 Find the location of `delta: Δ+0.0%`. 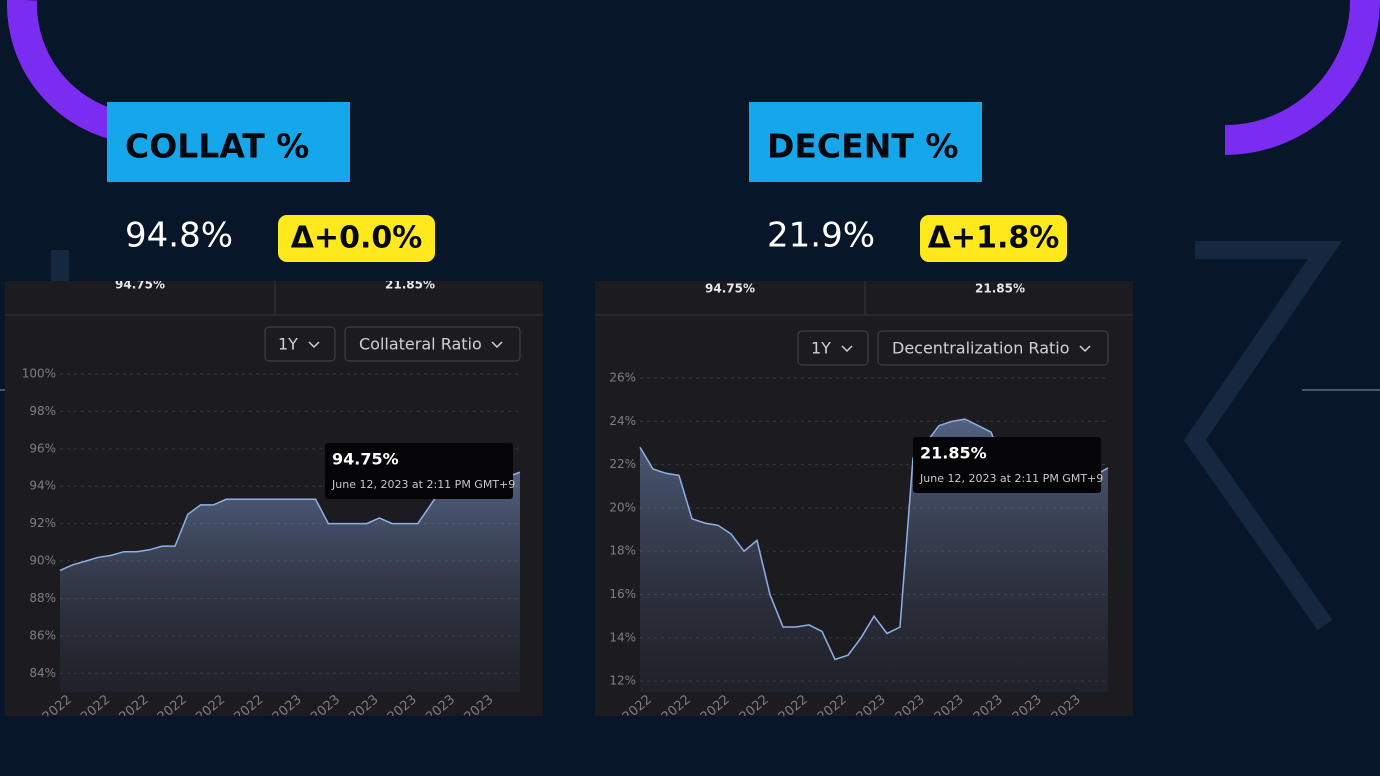

delta: Δ+0.0% is located at coordinates (357, 238).